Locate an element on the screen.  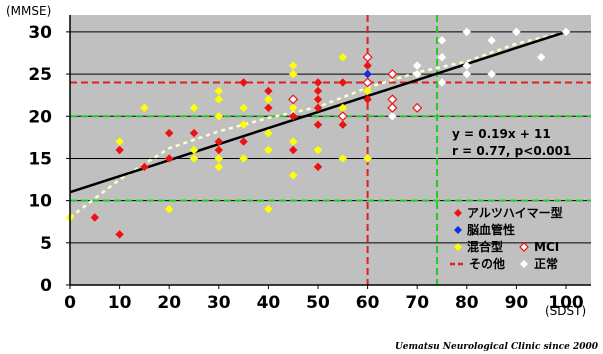
x-tick-label-20: 20 is located at coordinates (169, 303).